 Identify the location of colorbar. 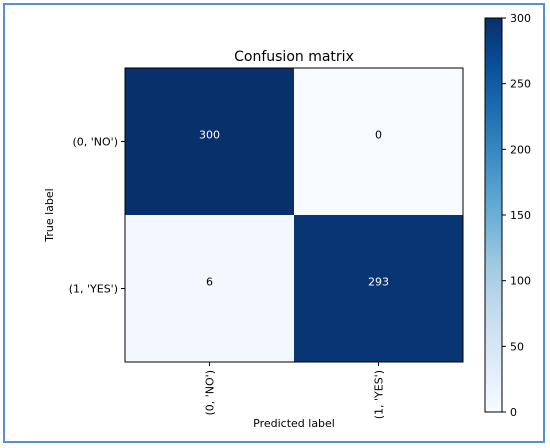
(493, 215).